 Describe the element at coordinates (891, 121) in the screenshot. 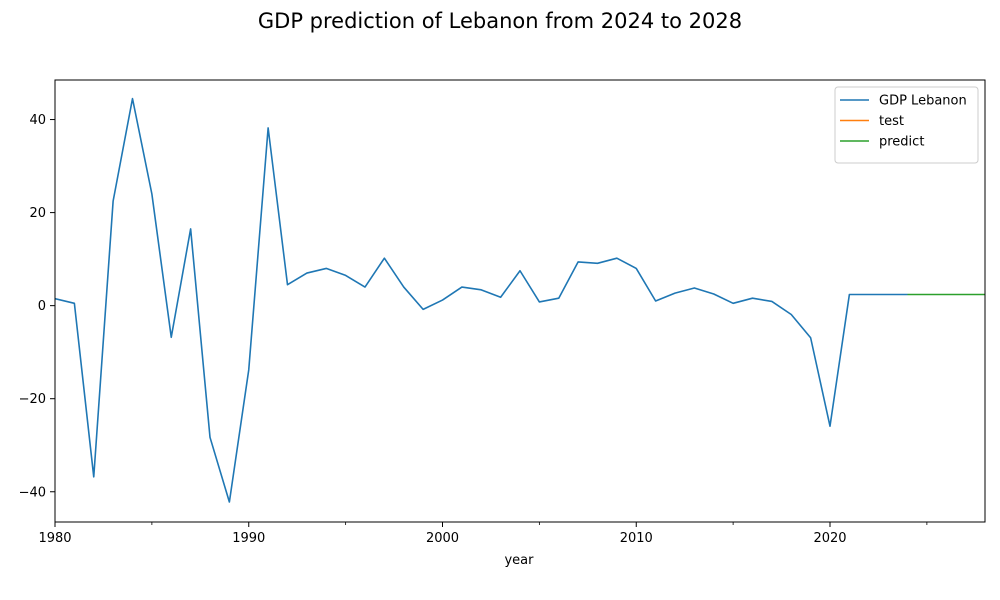

I see `legend-label: test` at that location.